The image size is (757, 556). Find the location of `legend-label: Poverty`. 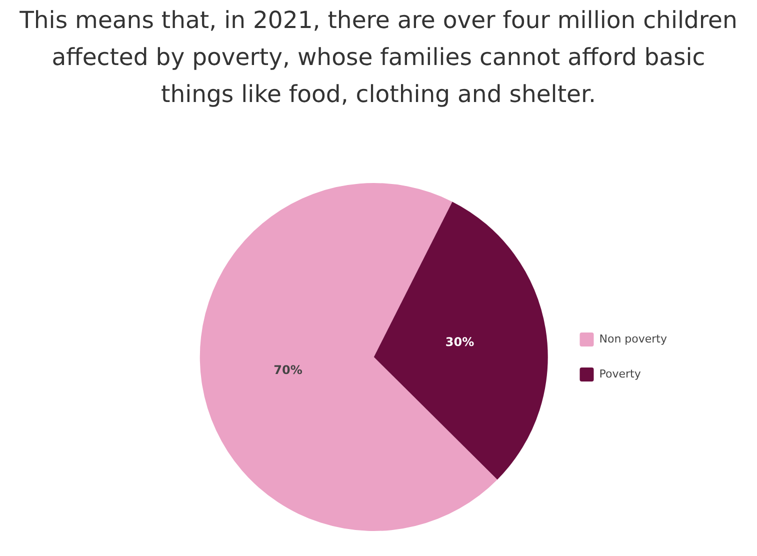

legend-label: Poverty is located at coordinates (620, 373).